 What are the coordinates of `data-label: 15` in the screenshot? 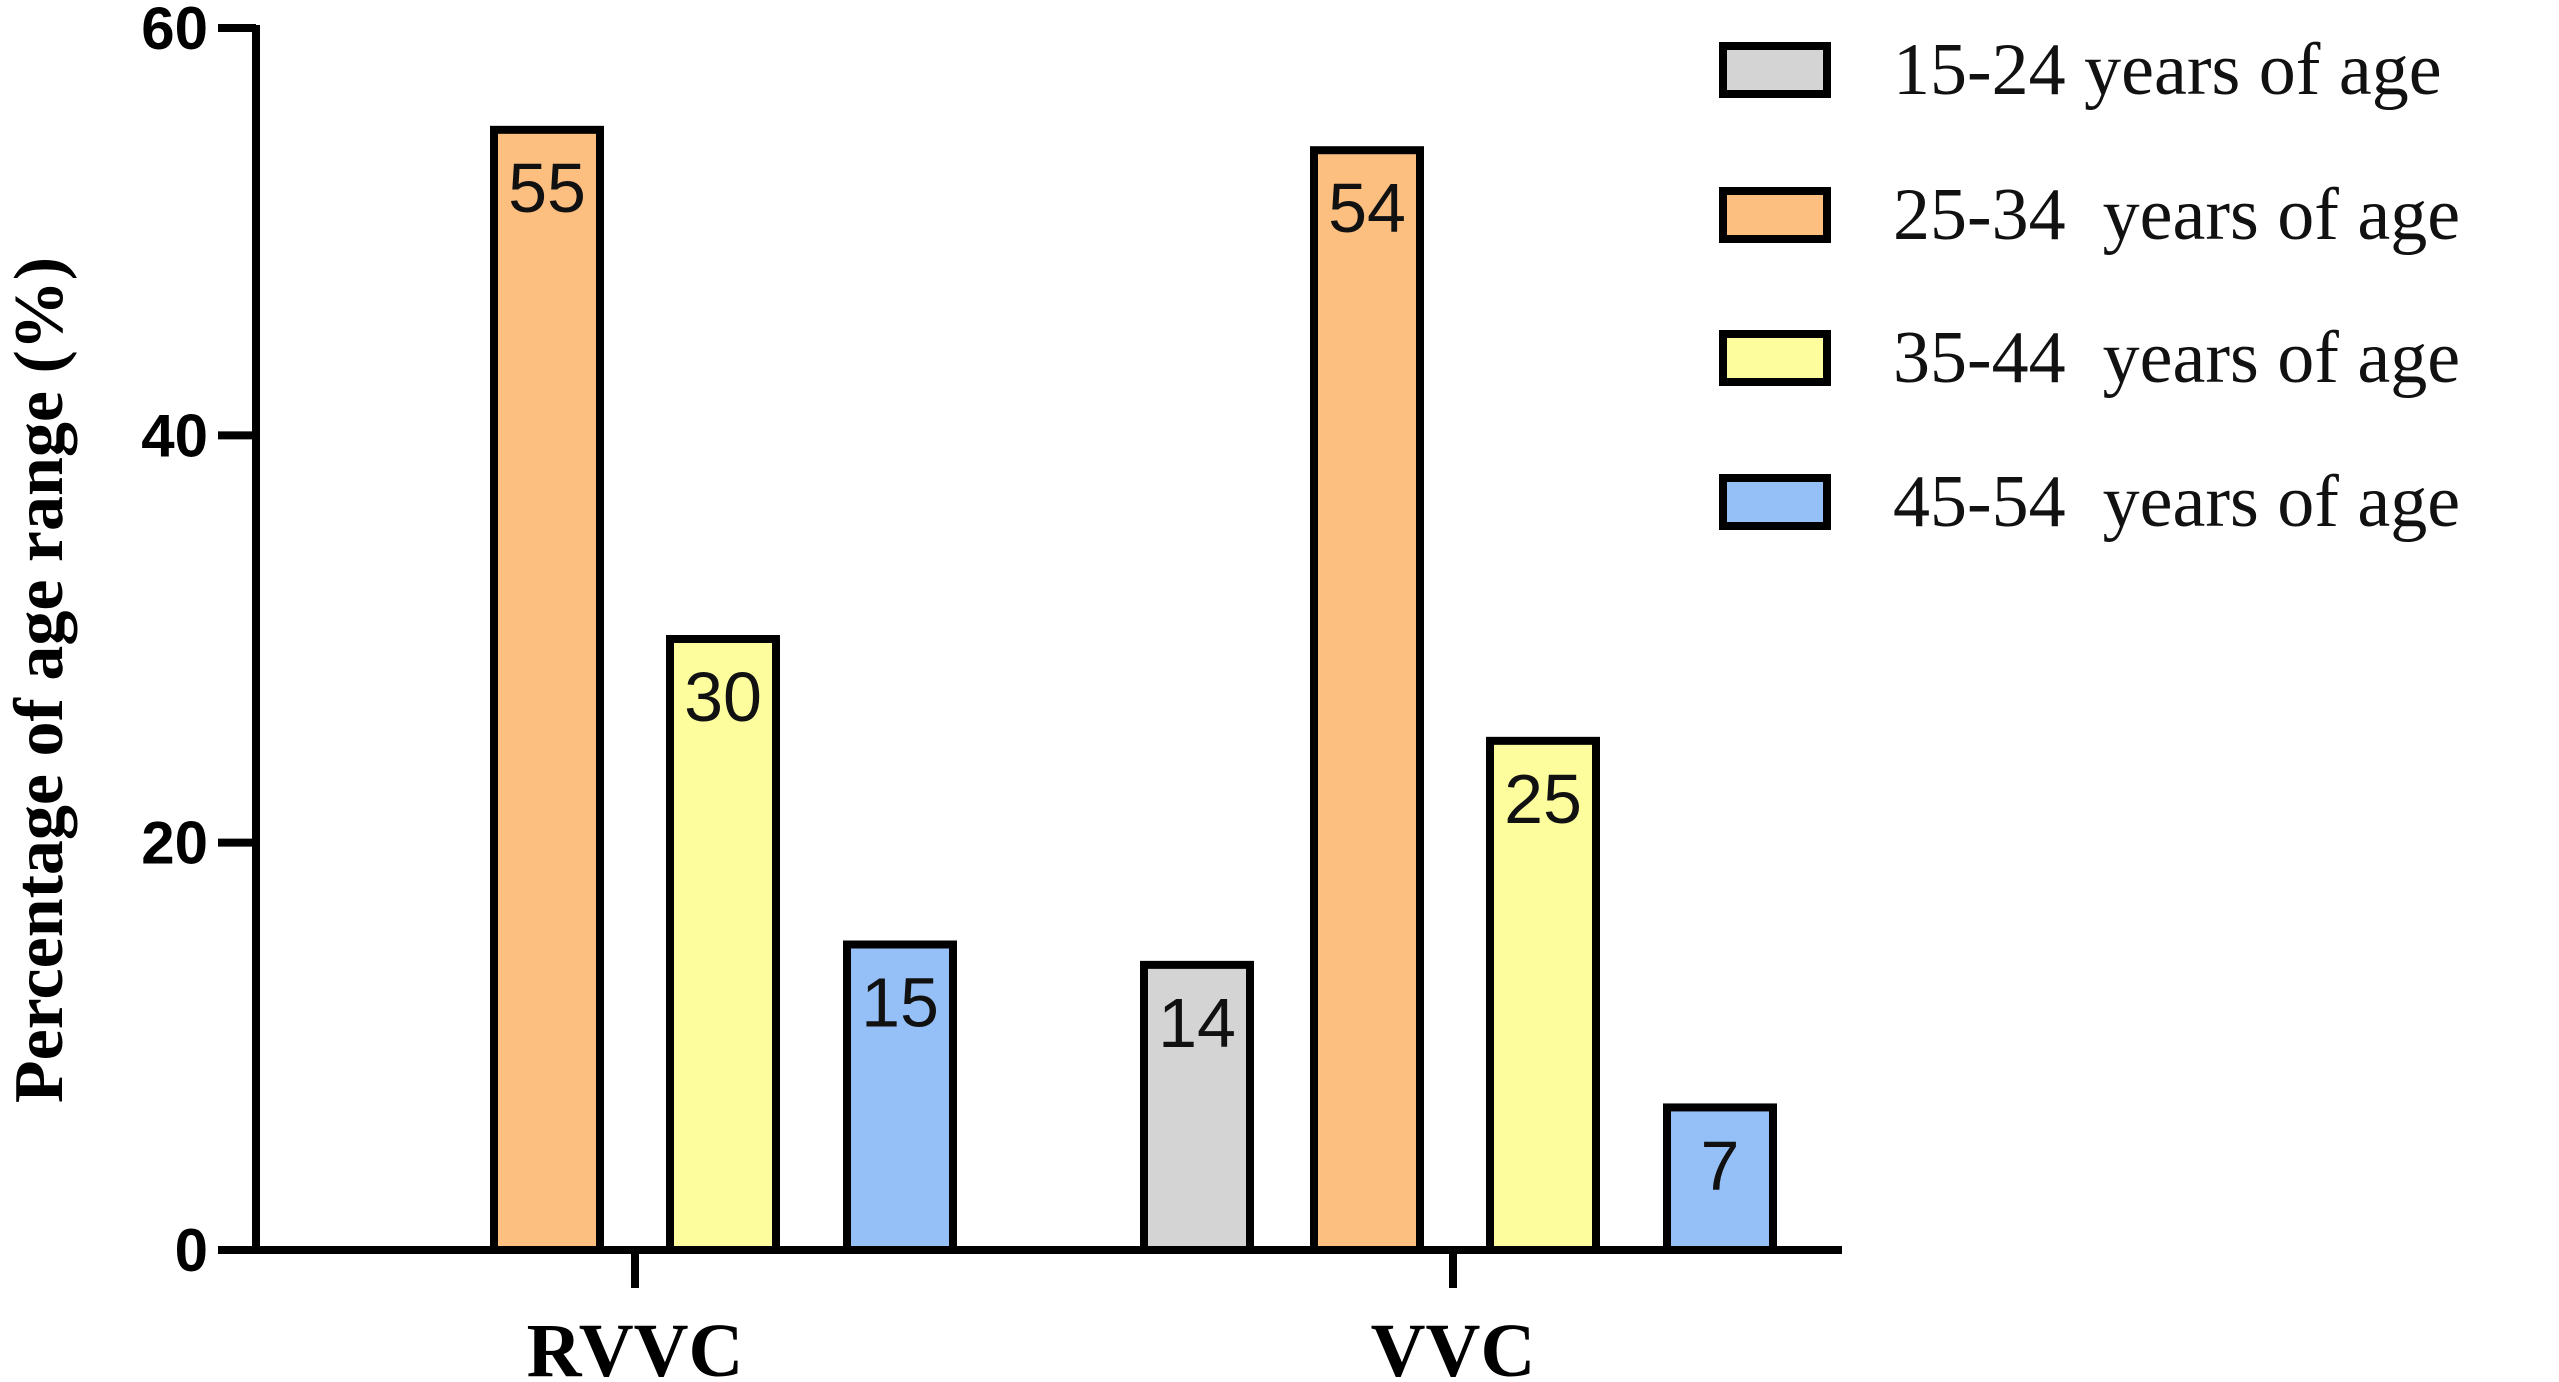 It's located at (900, 1003).